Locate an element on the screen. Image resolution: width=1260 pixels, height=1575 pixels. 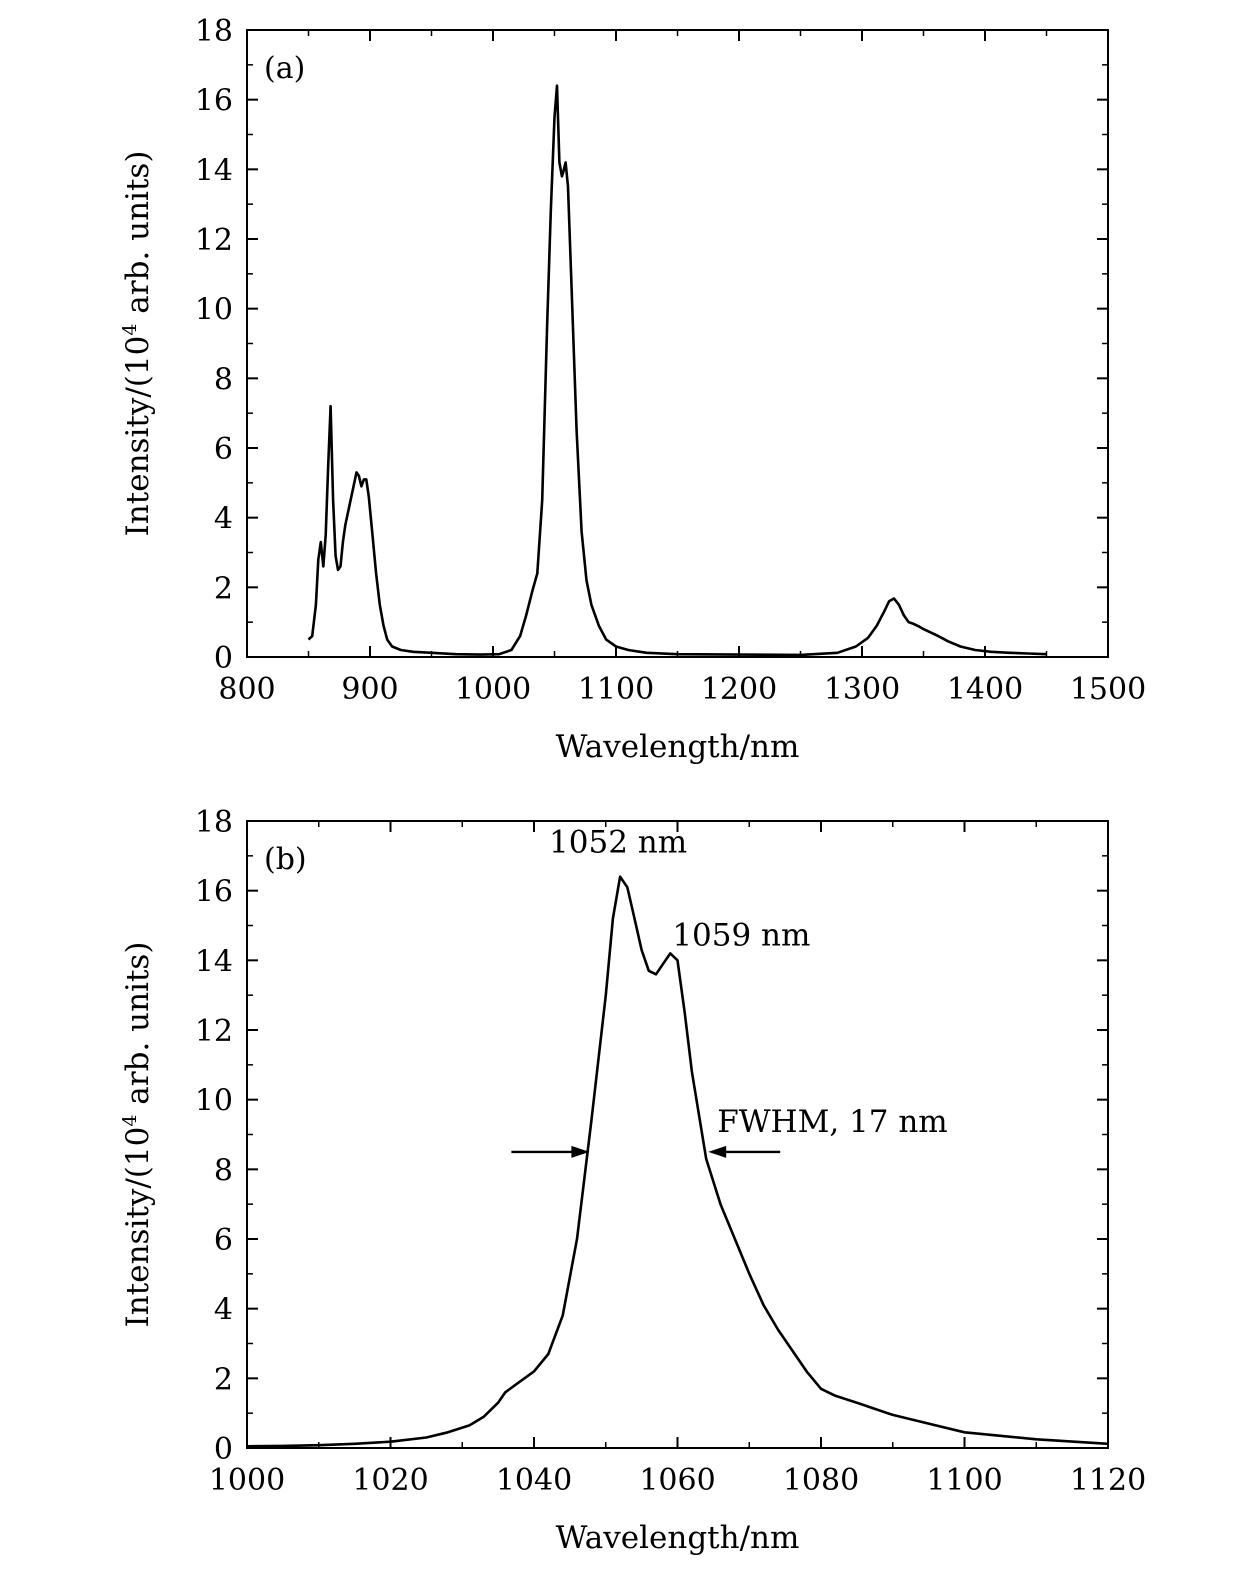
x-tick-label: 1060 is located at coordinates (677, 1480).